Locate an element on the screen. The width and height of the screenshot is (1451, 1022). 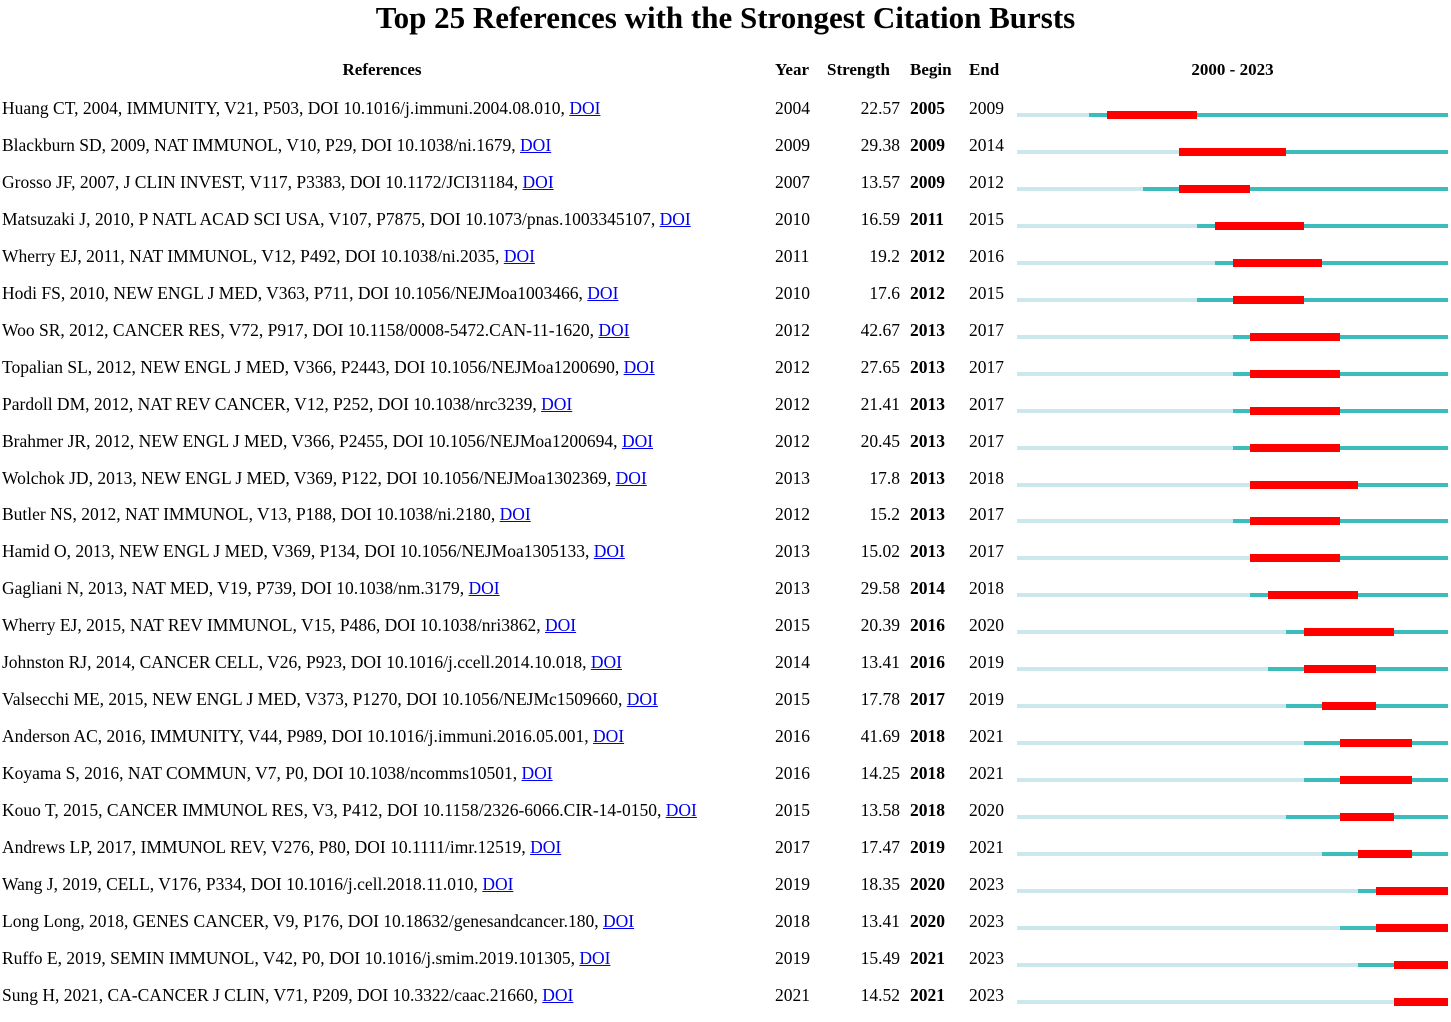
strength-cell: 13.58 is located at coordinates (880, 810).